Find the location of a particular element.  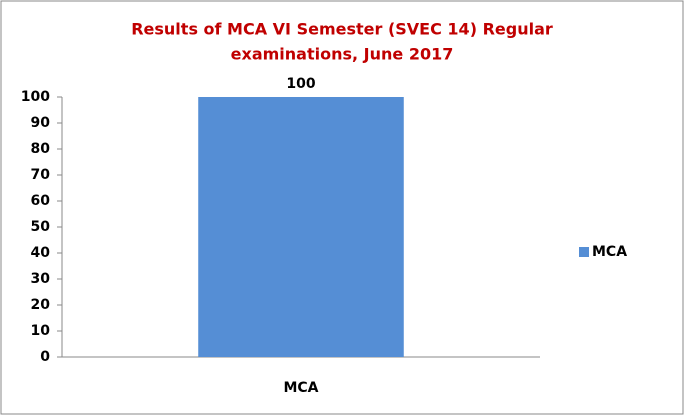

y-tick-label: 70 is located at coordinates (41, 175).